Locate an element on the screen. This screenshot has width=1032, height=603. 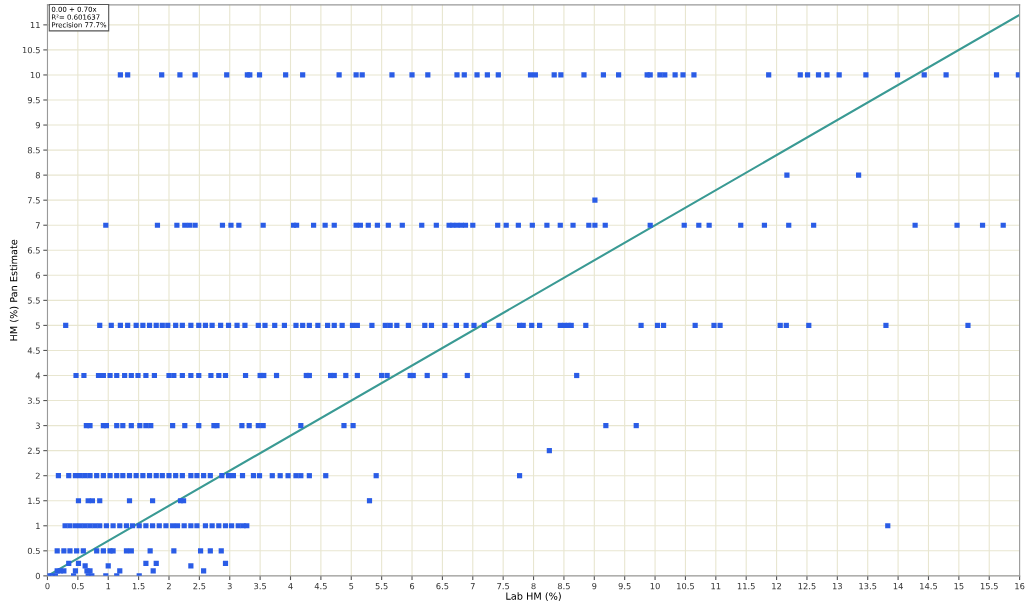
x-tick-label: 14 is located at coordinates (898, 586).